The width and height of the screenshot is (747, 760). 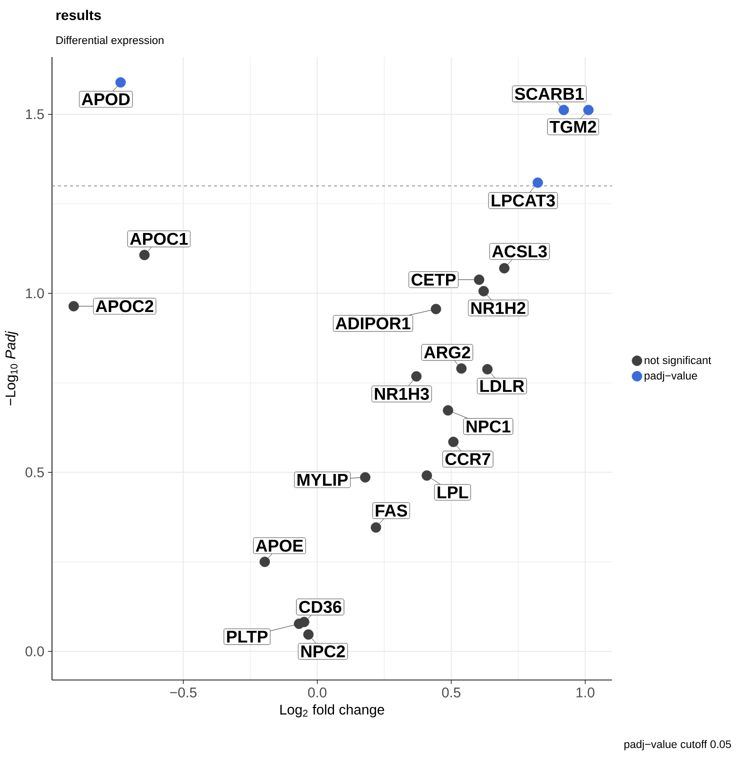 I want to click on x-tick-label: 1.0, so click(x=585, y=693).